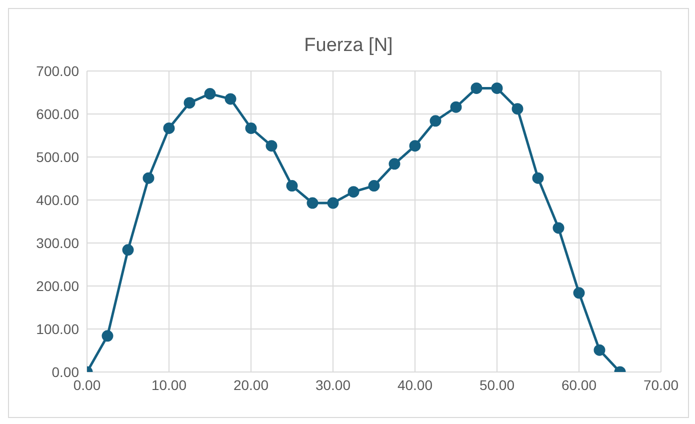 The width and height of the screenshot is (695, 424). What do you see at coordinates (58, 114) in the screenshot?
I see `y-tick-label: 600.00` at bounding box center [58, 114].